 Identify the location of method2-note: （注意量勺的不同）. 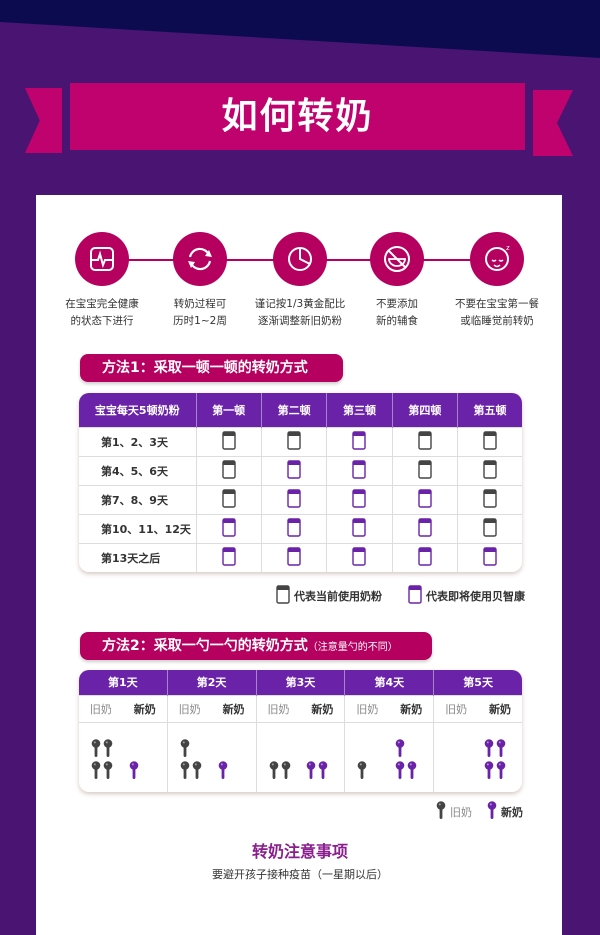
(352, 647).